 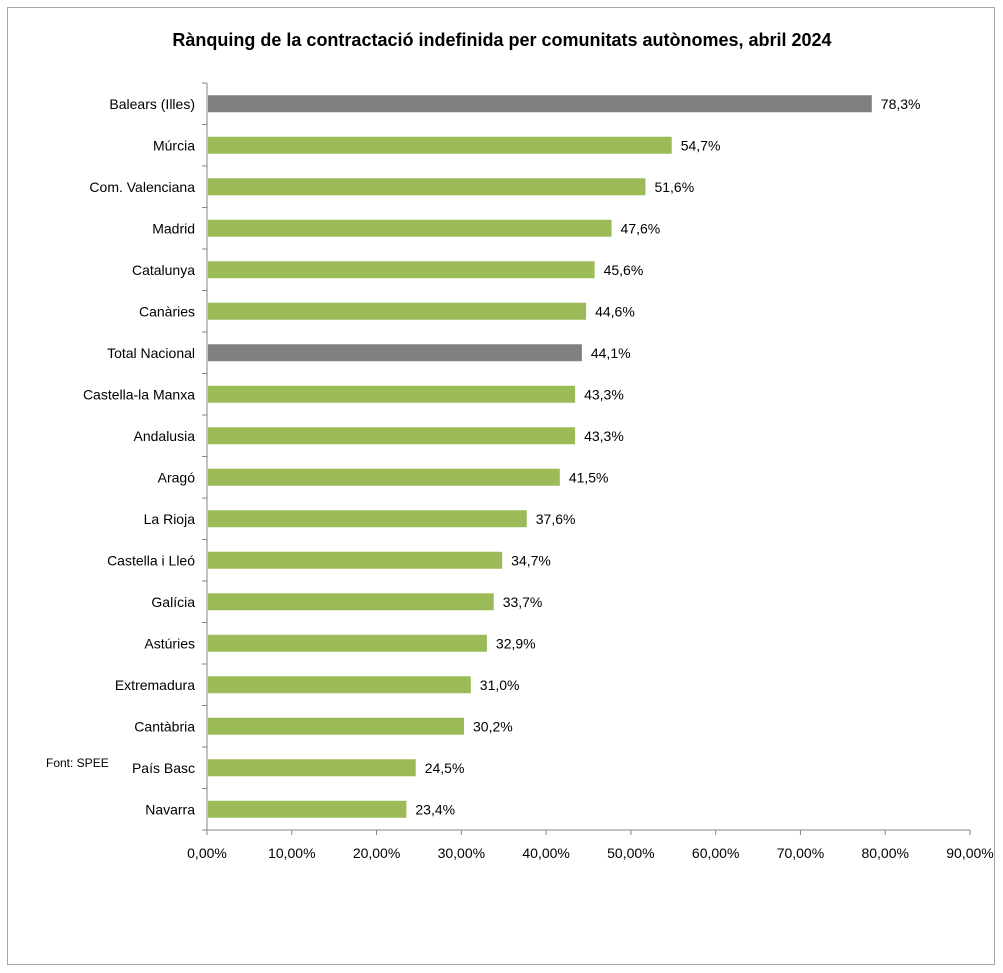 What do you see at coordinates (167, 311) in the screenshot?
I see `category-label: Canàries` at bounding box center [167, 311].